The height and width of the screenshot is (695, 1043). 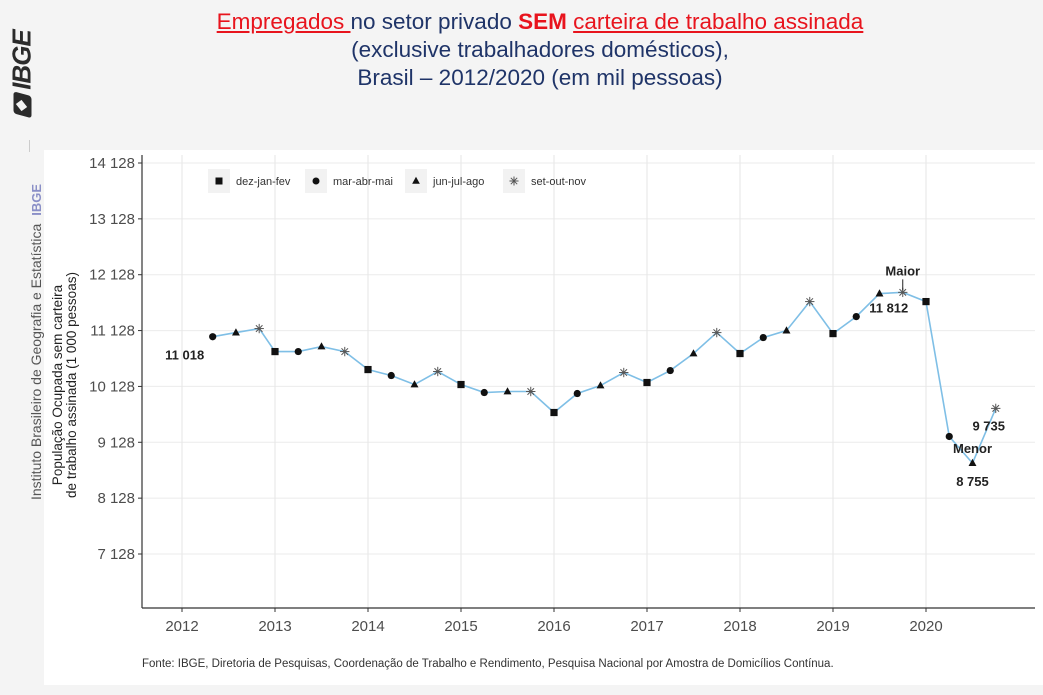 I want to click on title-carteira: carteira de trabalho assinada, so click(x=718, y=21).